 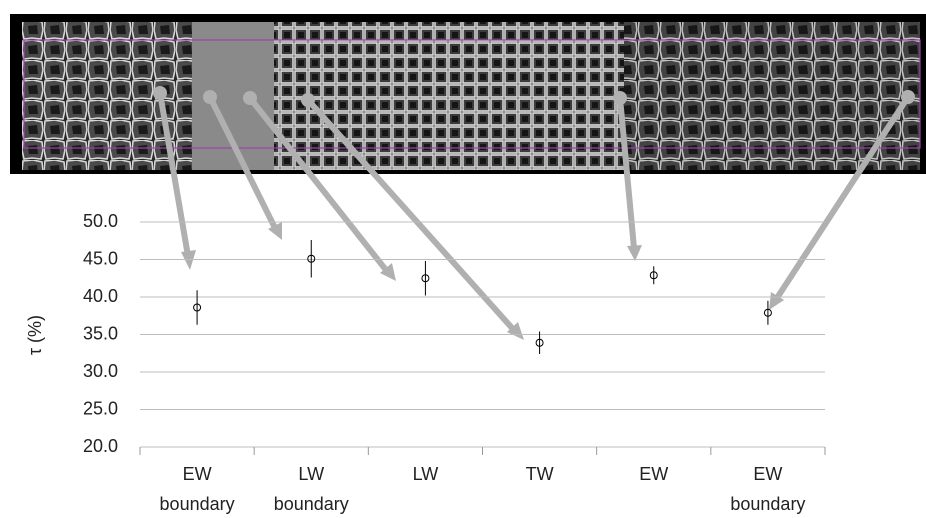 What do you see at coordinates (100, 371) in the screenshot?
I see `y-tick-label: 30.0` at bounding box center [100, 371].